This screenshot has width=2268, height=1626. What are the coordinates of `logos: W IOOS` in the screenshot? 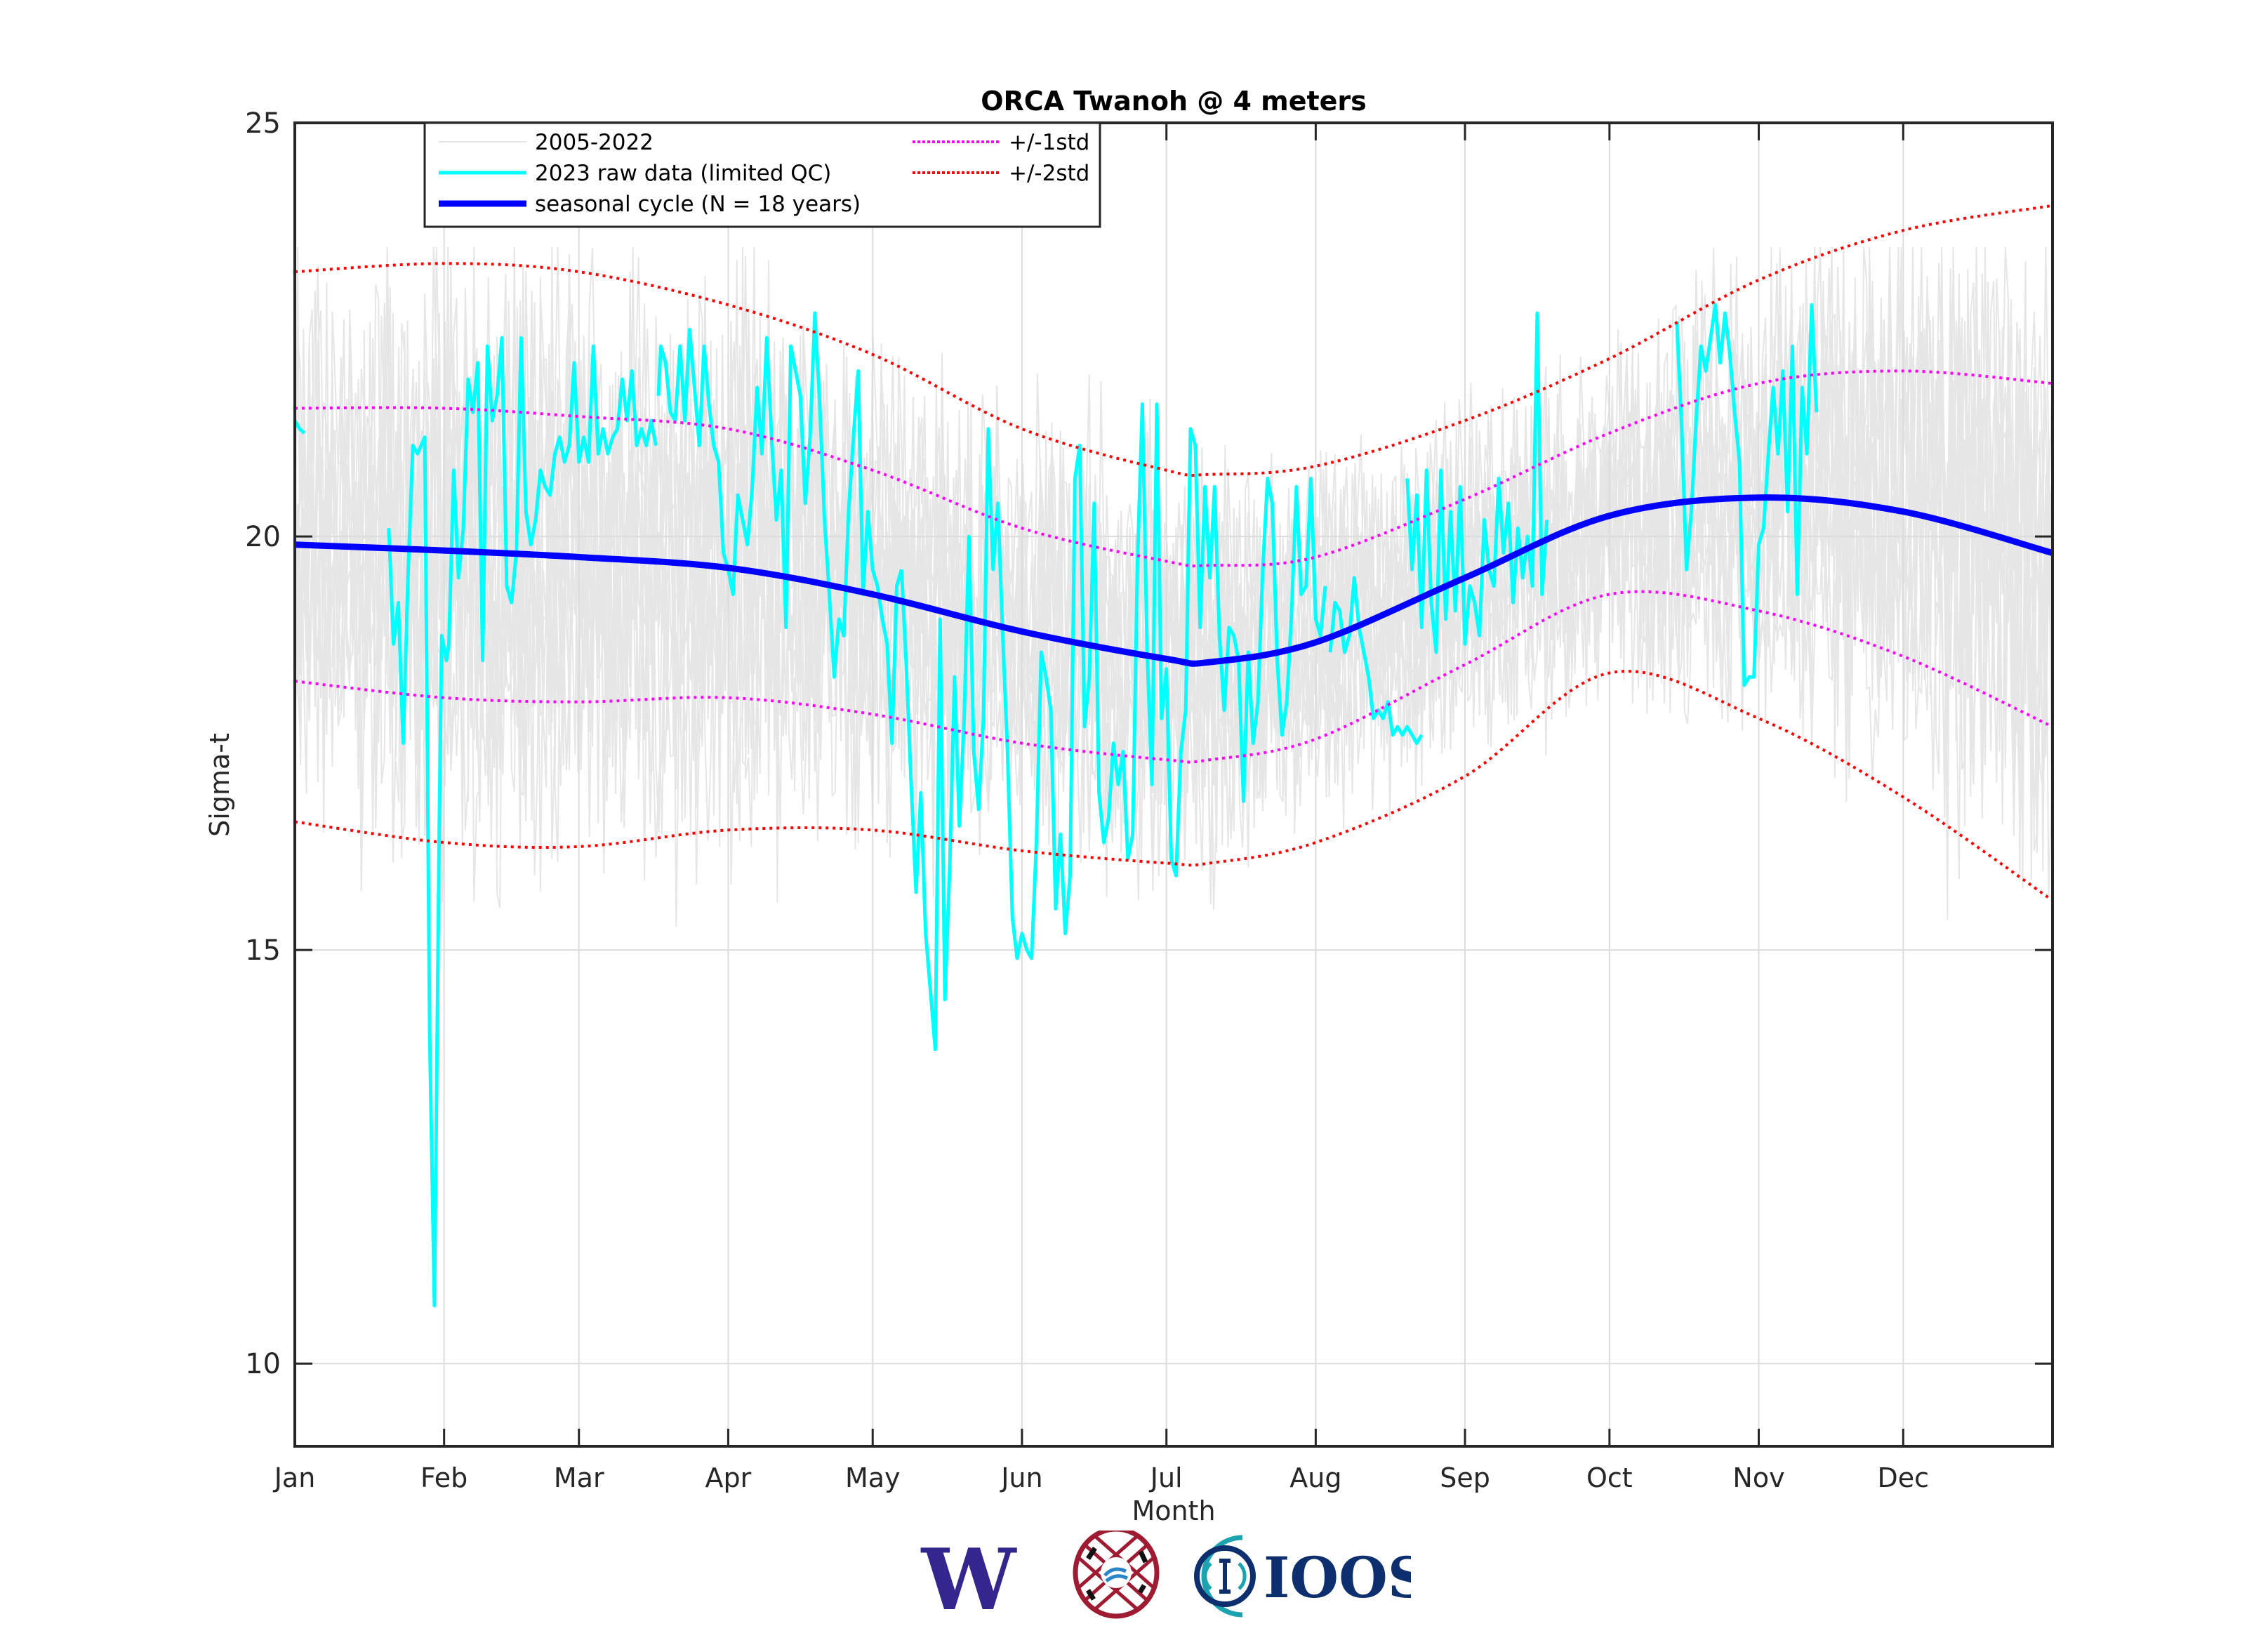 It's located at (1165, 1576).